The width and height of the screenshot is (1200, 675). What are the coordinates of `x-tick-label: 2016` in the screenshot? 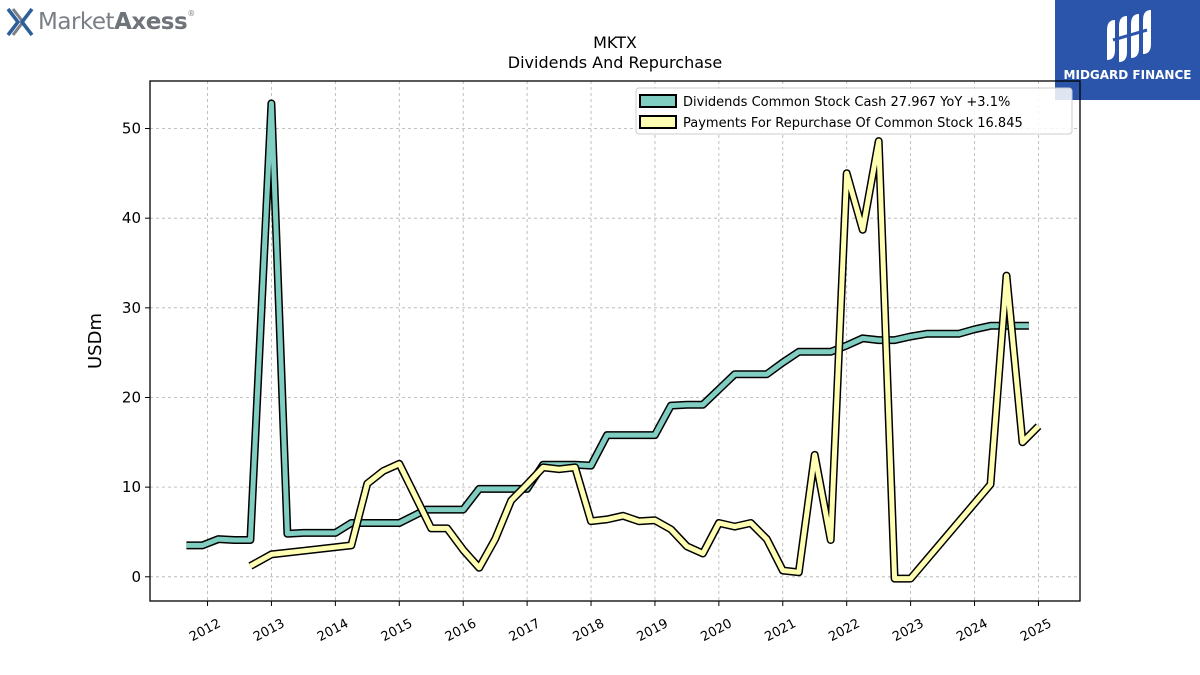 It's located at (461, 630).